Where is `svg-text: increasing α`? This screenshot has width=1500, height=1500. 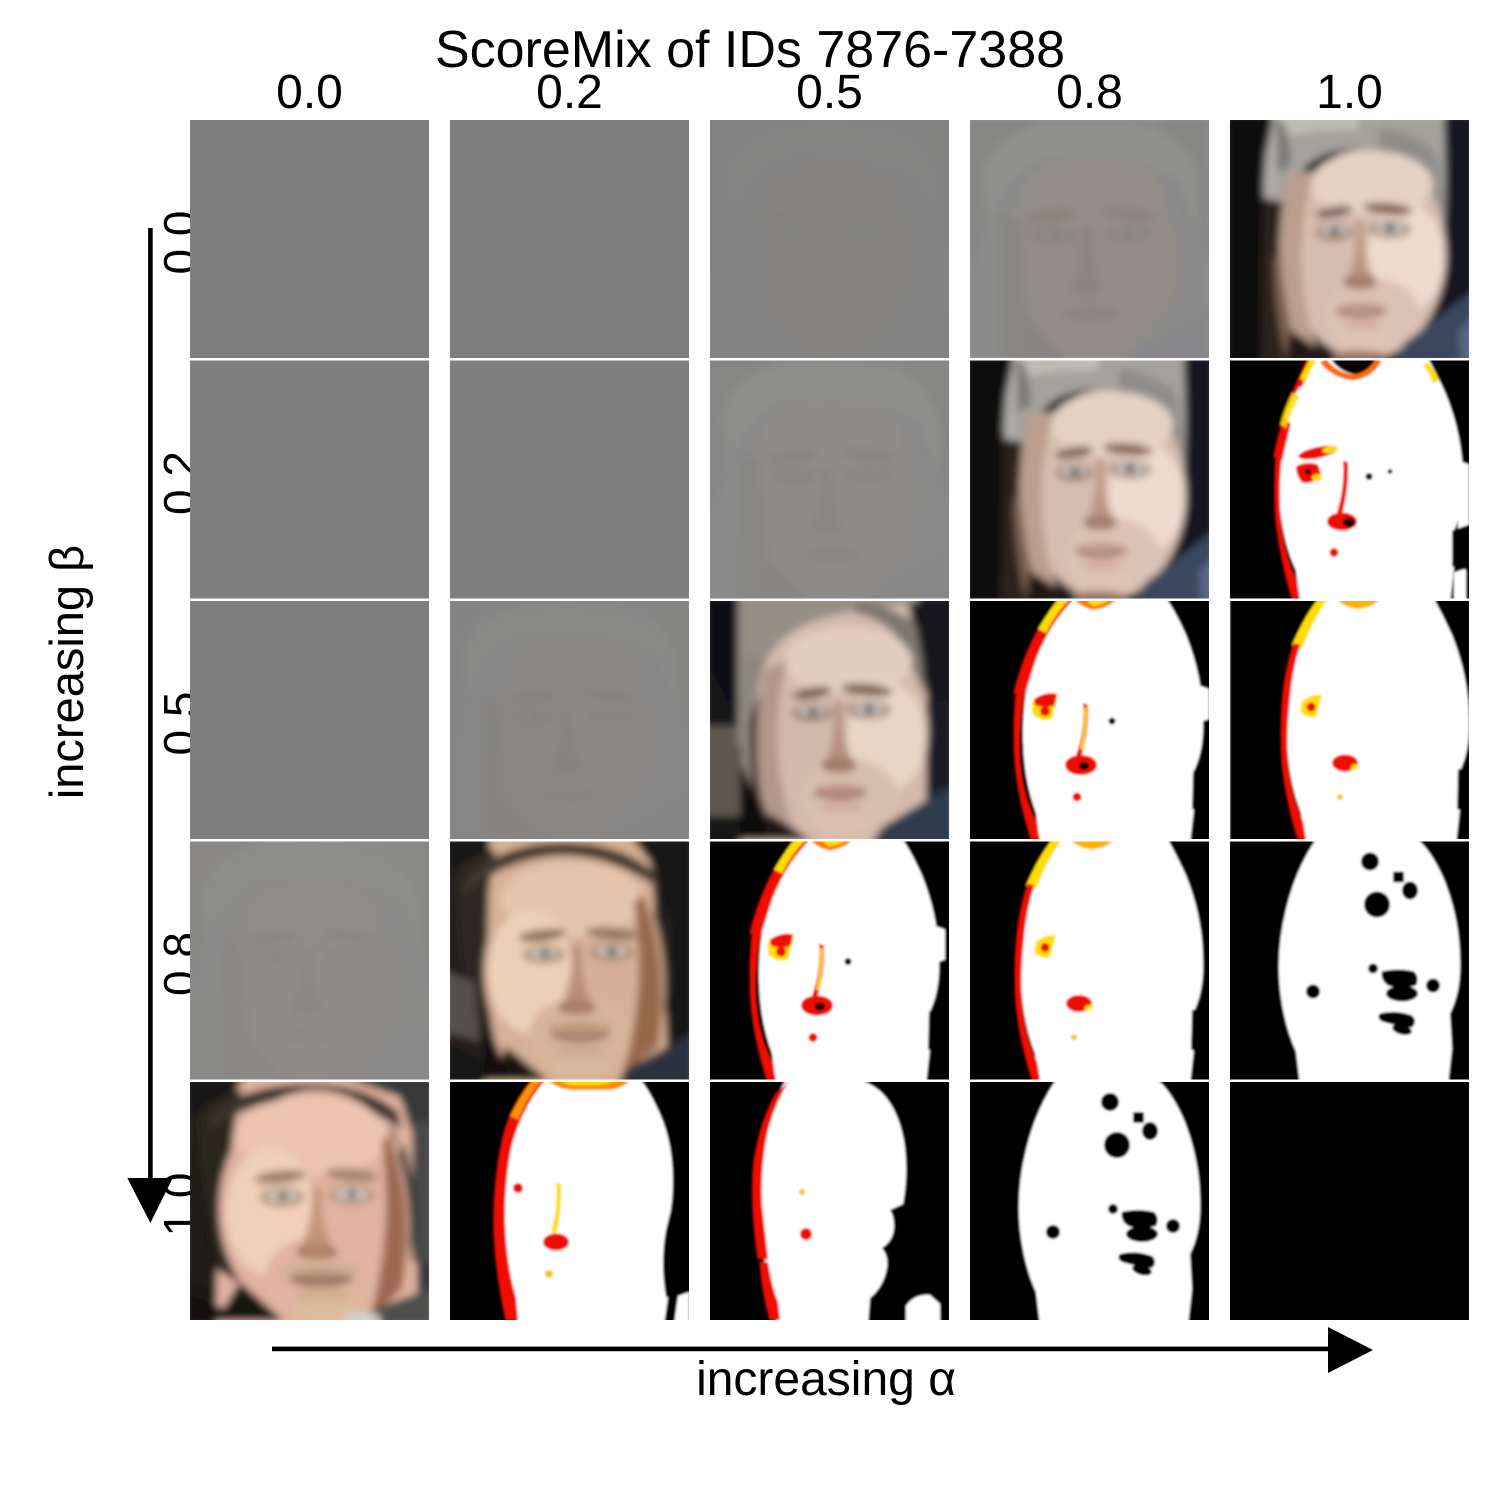 svg-text: increasing α is located at coordinates (826, 1379).